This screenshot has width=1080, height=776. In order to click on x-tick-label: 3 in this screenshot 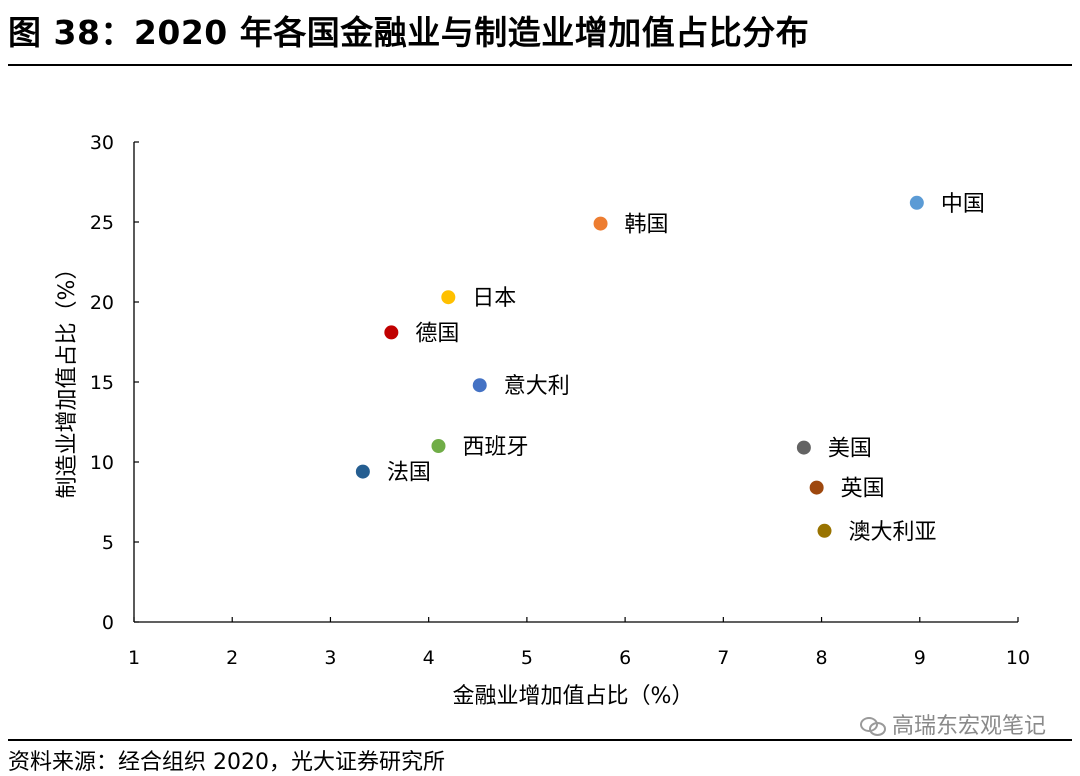, I will do `click(330, 658)`.